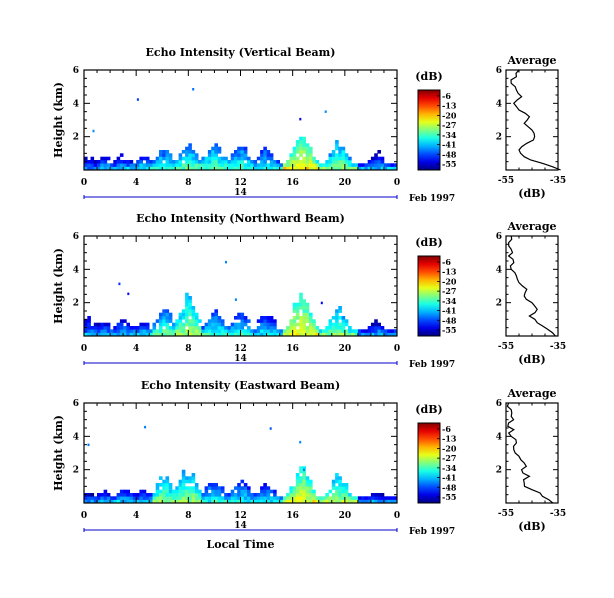 The image size is (614, 598). Describe the element at coordinates (76, 304) in the screenshot. I see `y-tick-label: 2` at that location.